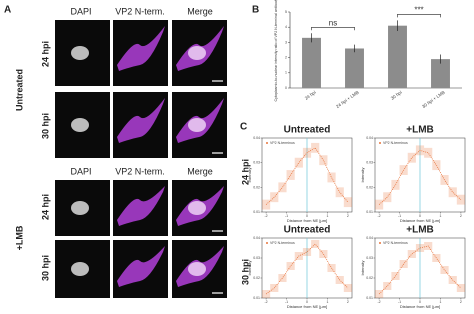 The width and height of the screenshot is (474, 314). What do you see at coordinates (80, 11) in the screenshot?
I see `column-header: DAPI` at bounding box center [80, 11].